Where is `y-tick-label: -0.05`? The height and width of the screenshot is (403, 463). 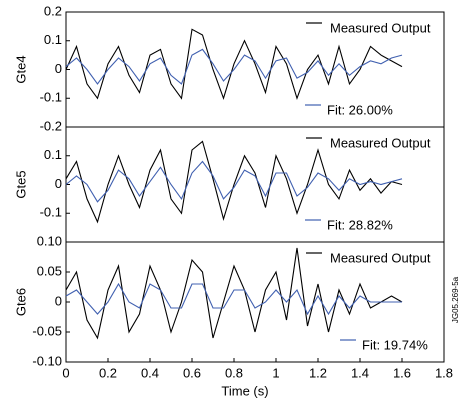
y-tick-label: -0.05 is located at coordinates (47, 330).